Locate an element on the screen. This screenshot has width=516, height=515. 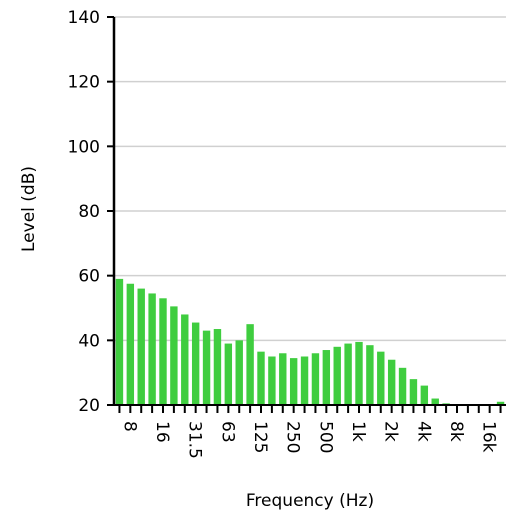
bar-12.5 is located at coordinates (152, 349).